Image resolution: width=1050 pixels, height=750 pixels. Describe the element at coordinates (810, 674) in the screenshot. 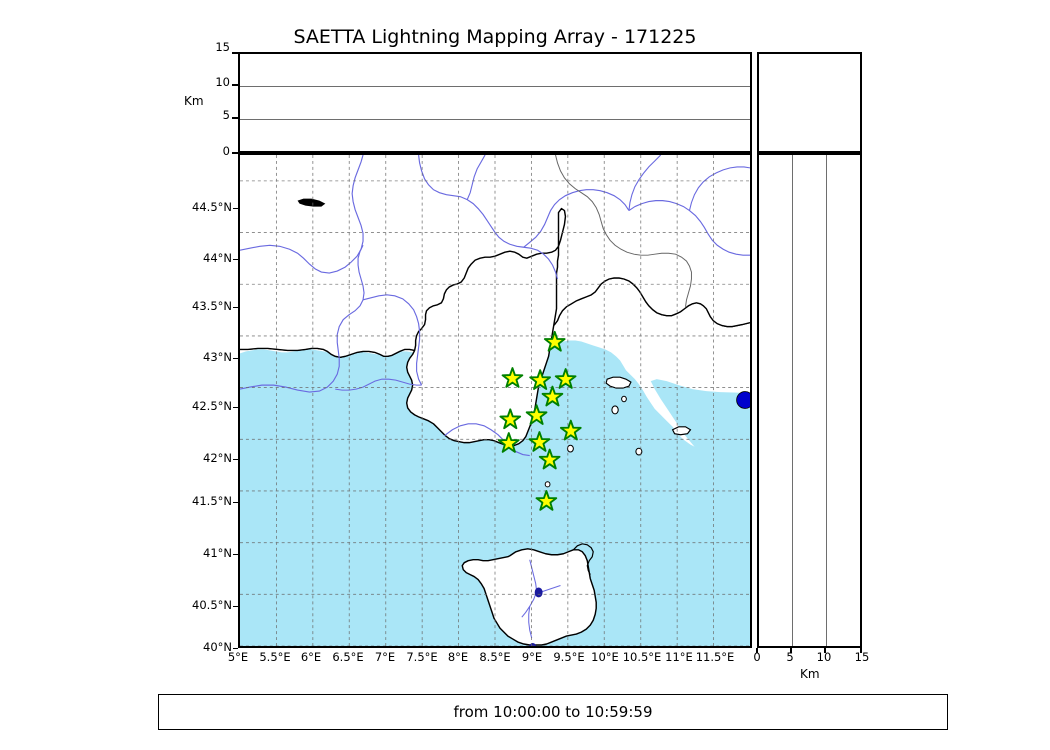

I see `right-panel-xlabel: Km` at that location.